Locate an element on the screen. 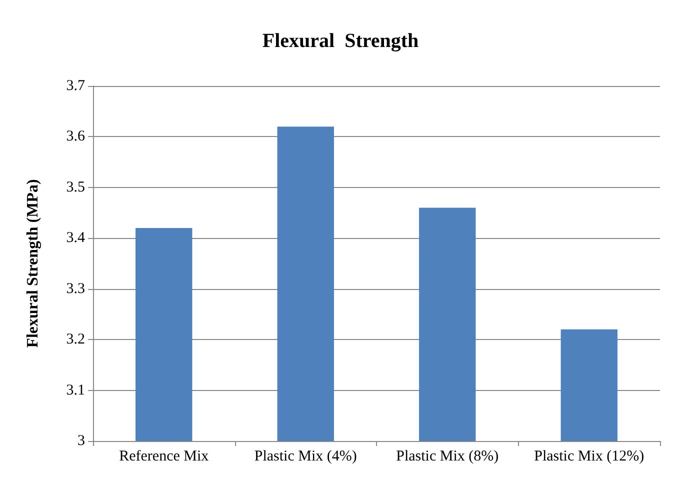  y-tick-label: 3.1 is located at coordinates (75, 390).